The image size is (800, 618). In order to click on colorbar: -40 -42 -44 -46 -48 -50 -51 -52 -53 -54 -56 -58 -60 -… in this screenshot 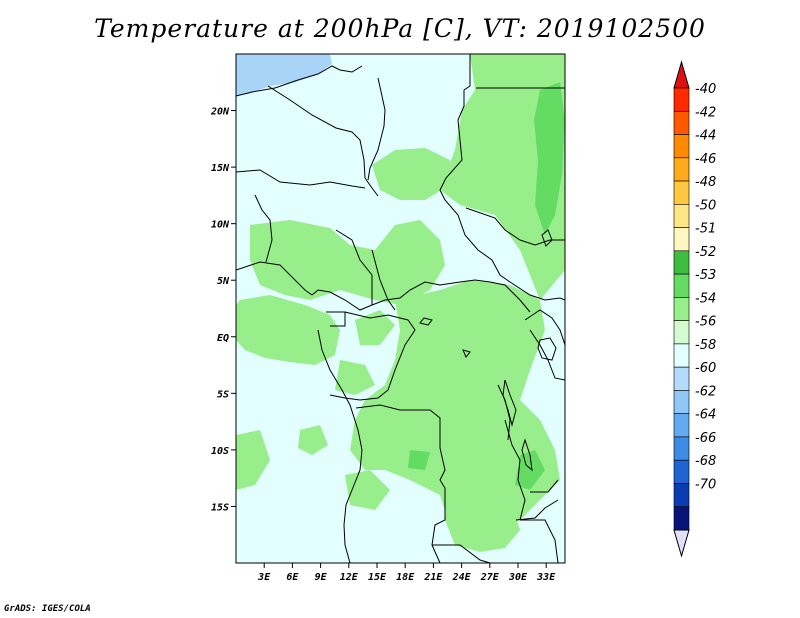, I will do `click(694, 309)`.